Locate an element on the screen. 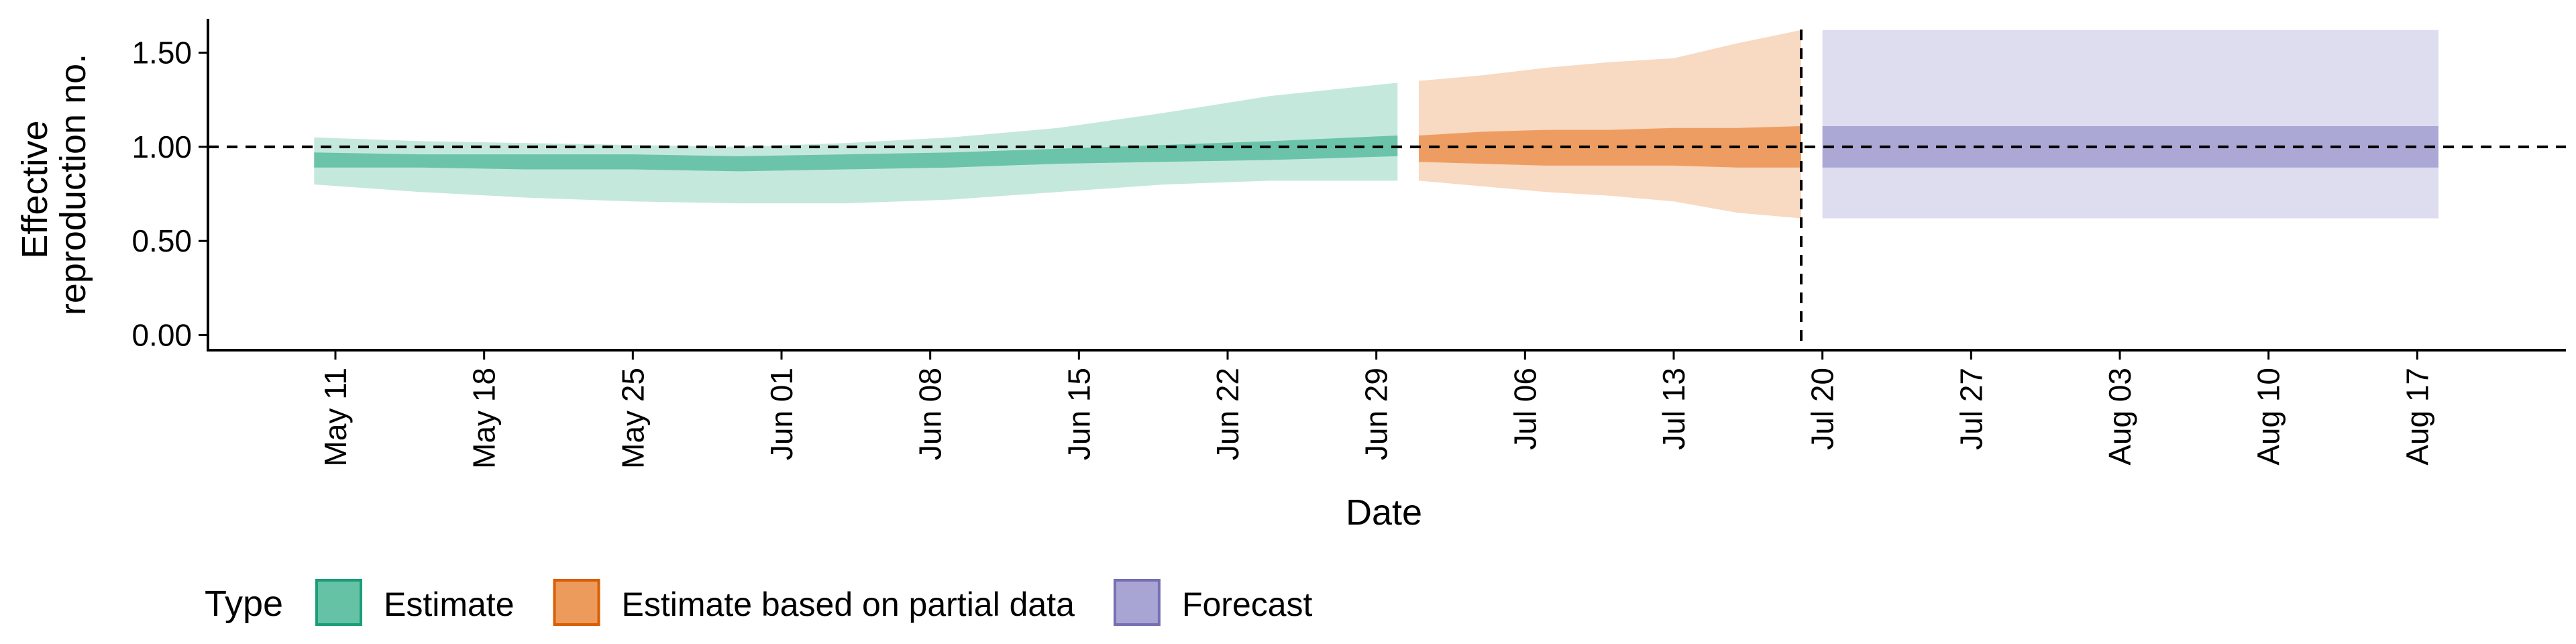 The height and width of the screenshot is (644, 2576). x-tick-label: Jul 06 is located at coordinates (1524, 409).